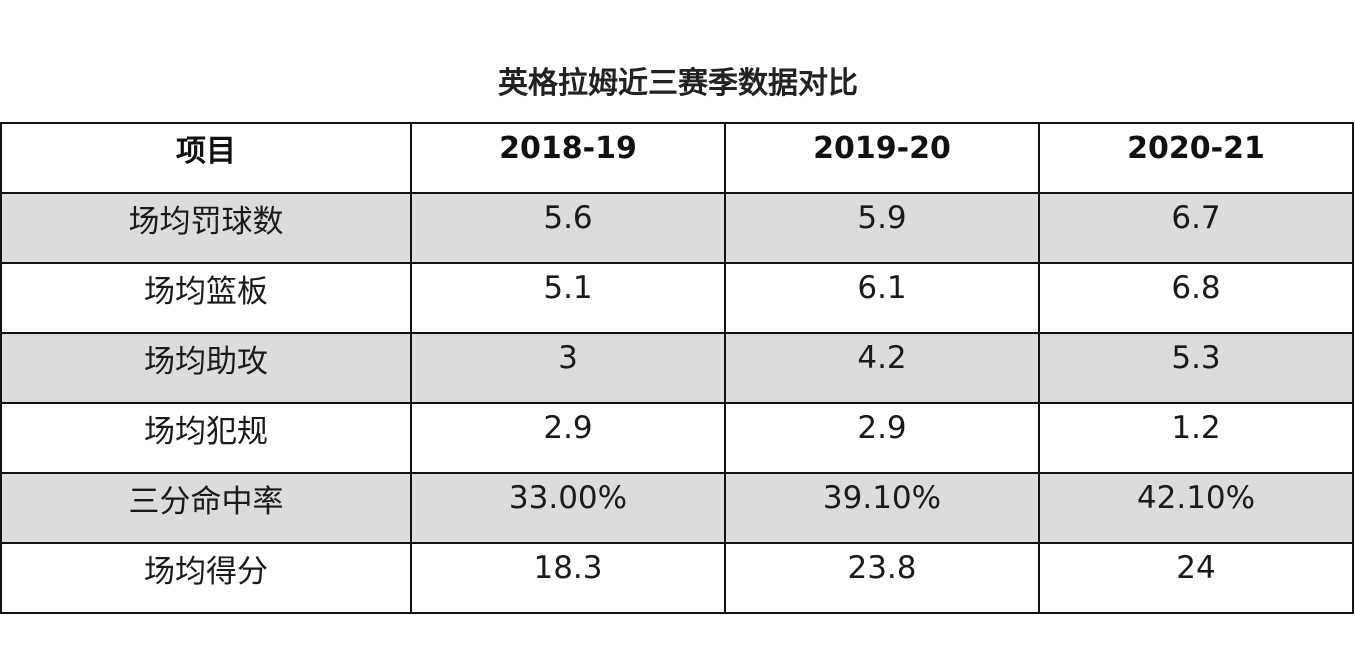  What do you see at coordinates (206, 298) in the screenshot?
I see `row-label-cell: 场均篮板` at bounding box center [206, 298].